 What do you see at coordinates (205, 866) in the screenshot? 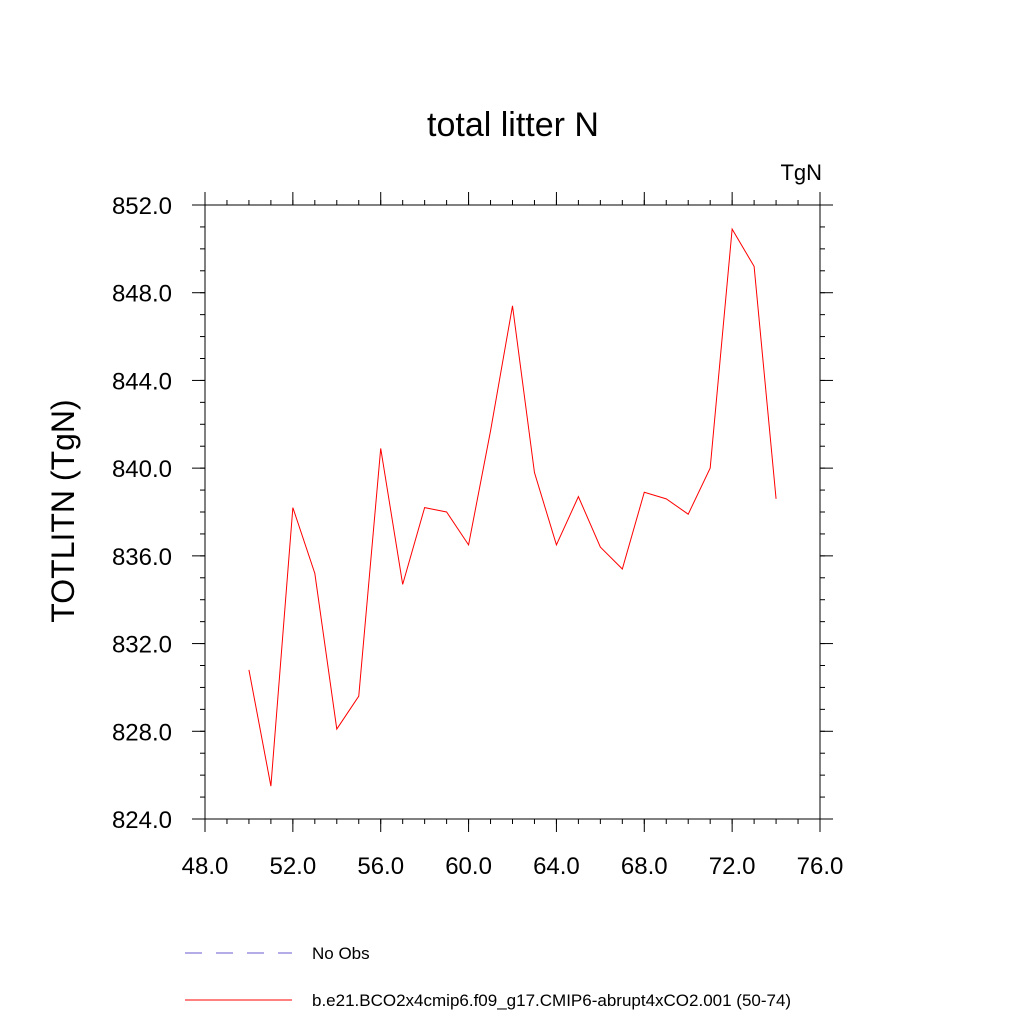
I see `x-tick-label: 48.0` at bounding box center [205, 866].